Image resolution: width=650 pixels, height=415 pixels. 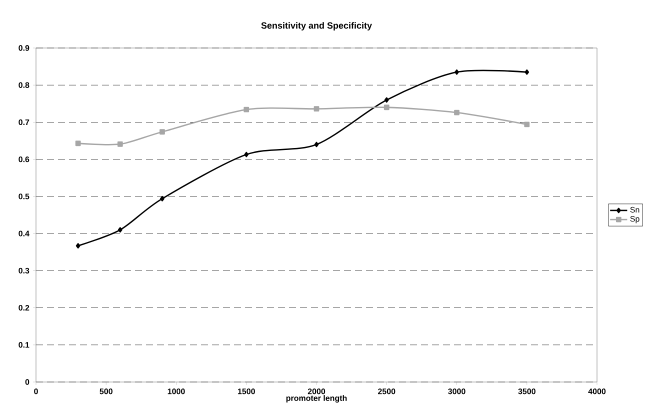 What do you see at coordinates (24, 122) in the screenshot?
I see `y-tick-label: 0.7` at bounding box center [24, 122].